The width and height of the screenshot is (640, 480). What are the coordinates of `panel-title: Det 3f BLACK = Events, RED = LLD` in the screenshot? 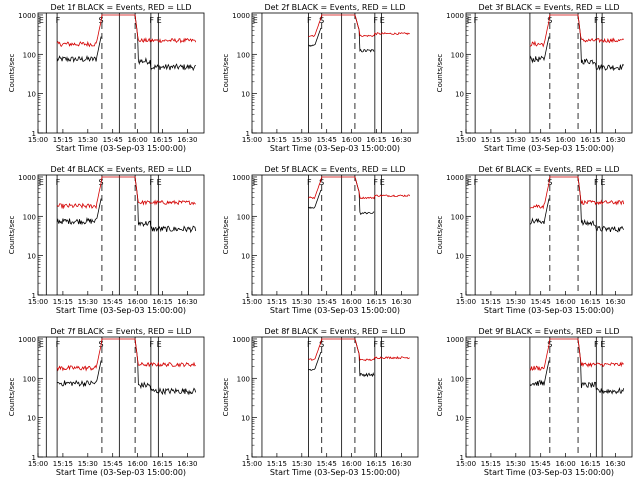 It's located at (548, 7).